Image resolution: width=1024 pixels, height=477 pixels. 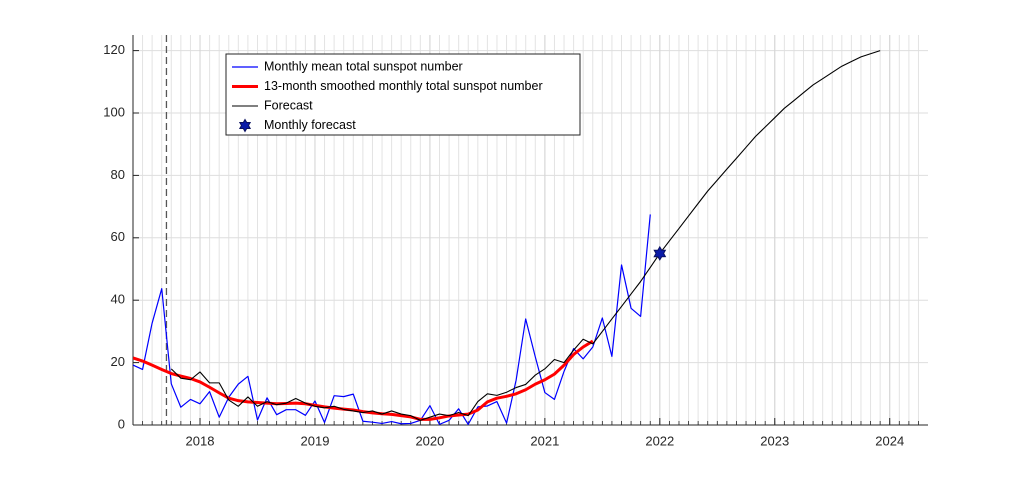 What do you see at coordinates (288, 105) in the screenshot?
I see `legend-label: Forecast` at bounding box center [288, 105].